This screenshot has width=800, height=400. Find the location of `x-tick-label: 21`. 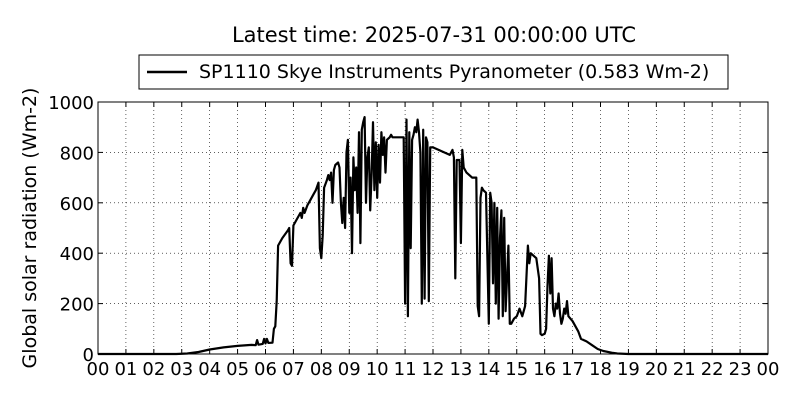

x-tick-label: 21 is located at coordinates (684, 369).